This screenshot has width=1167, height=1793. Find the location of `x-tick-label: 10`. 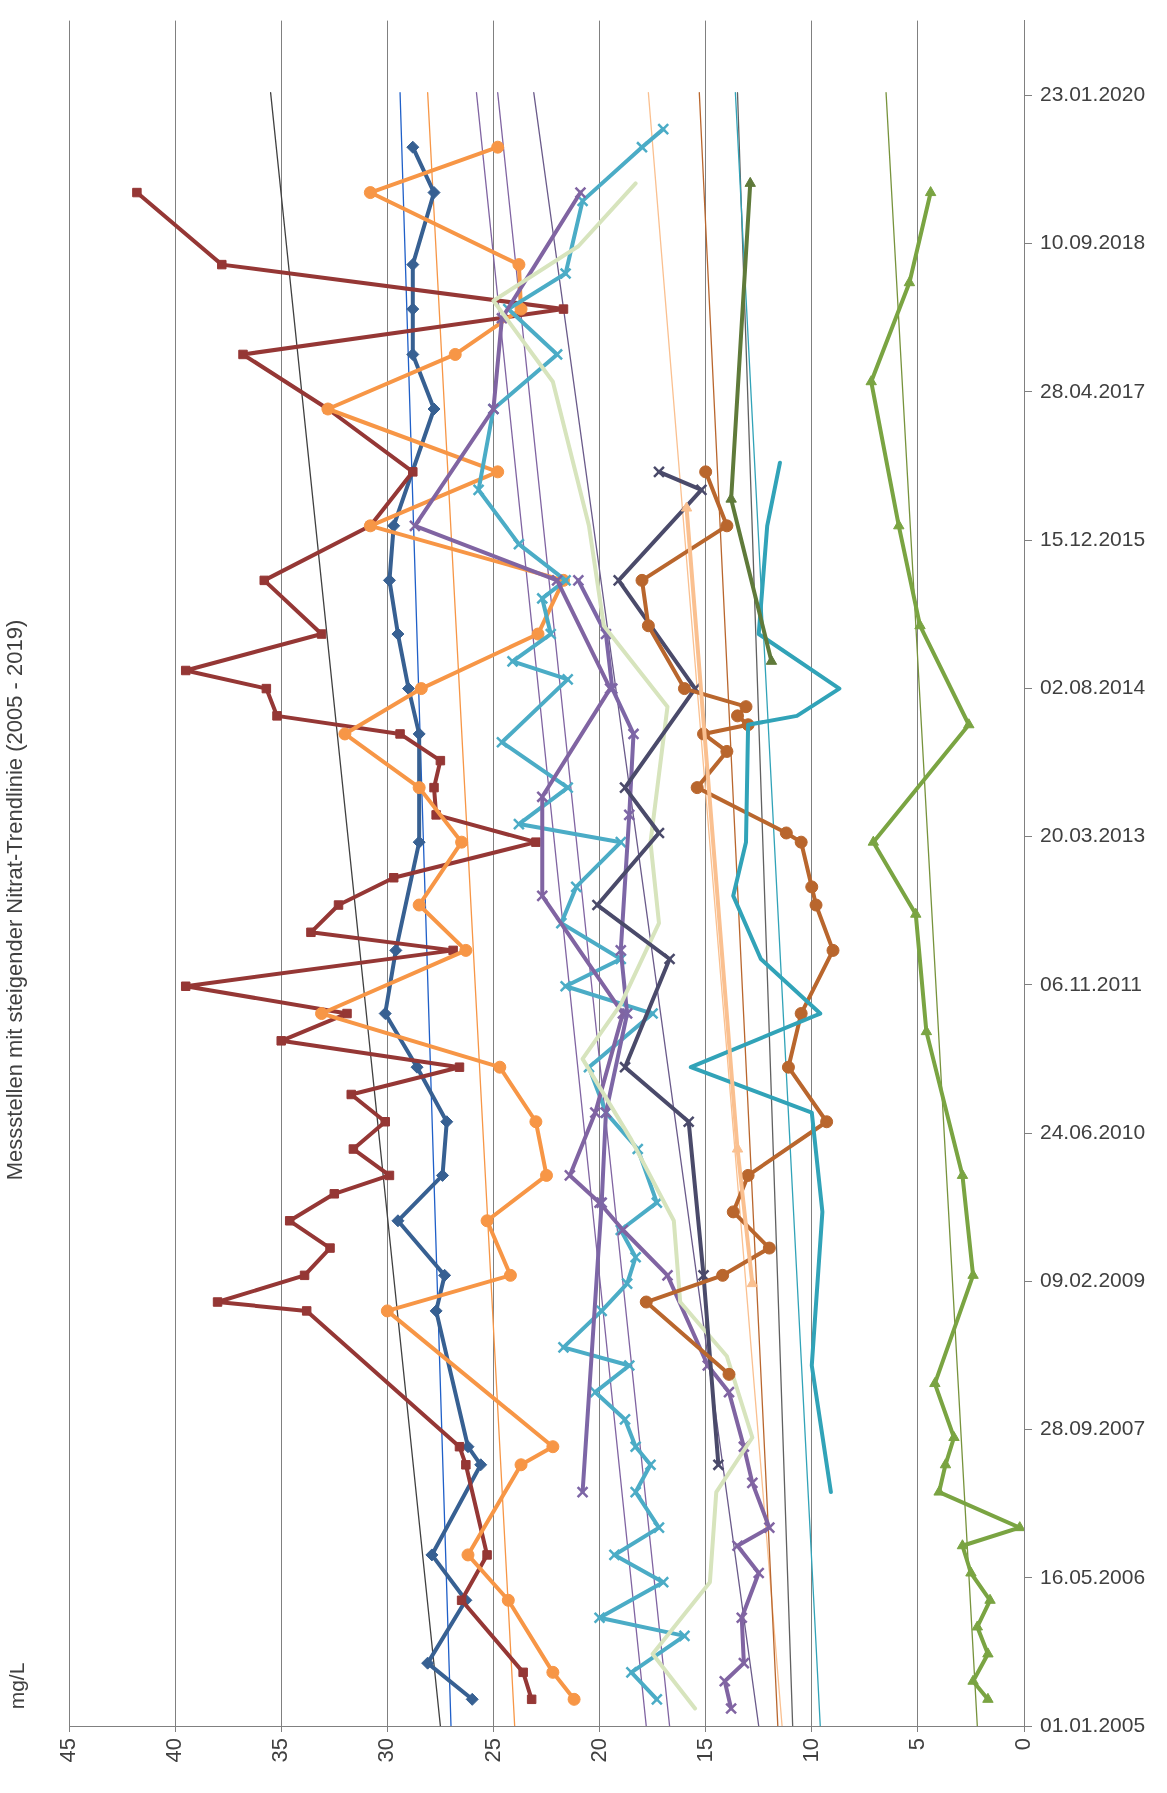

x-tick-label: 10 is located at coordinates (810, 1750).